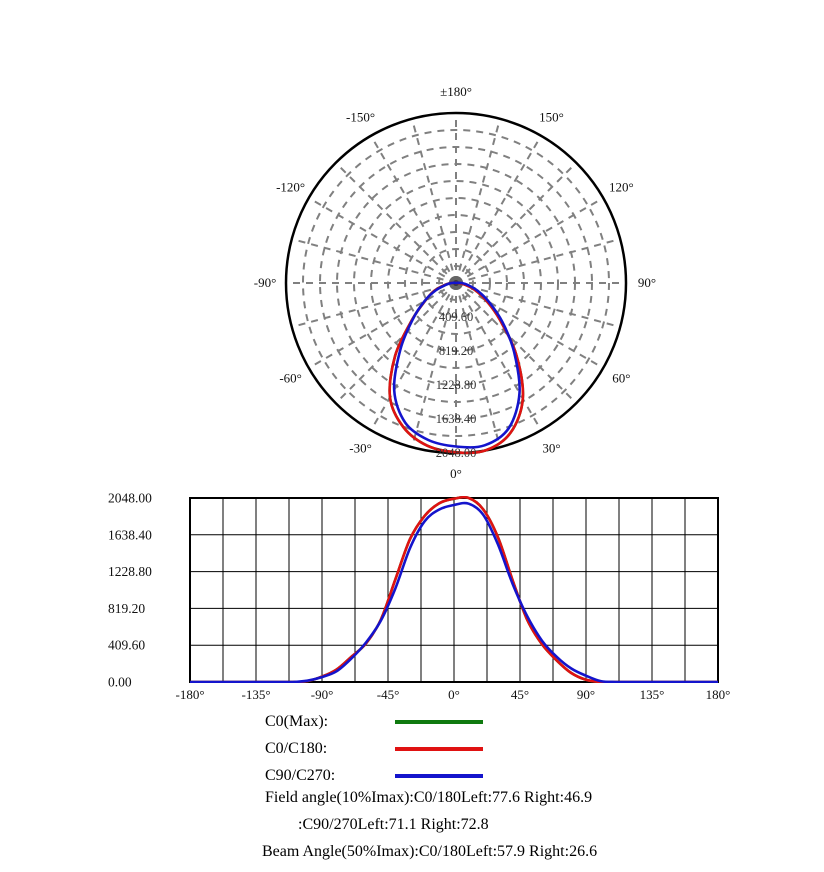  What do you see at coordinates (120, 682) in the screenshot?
I see `svg-text: 0.00` at bounding box center [120, 682].